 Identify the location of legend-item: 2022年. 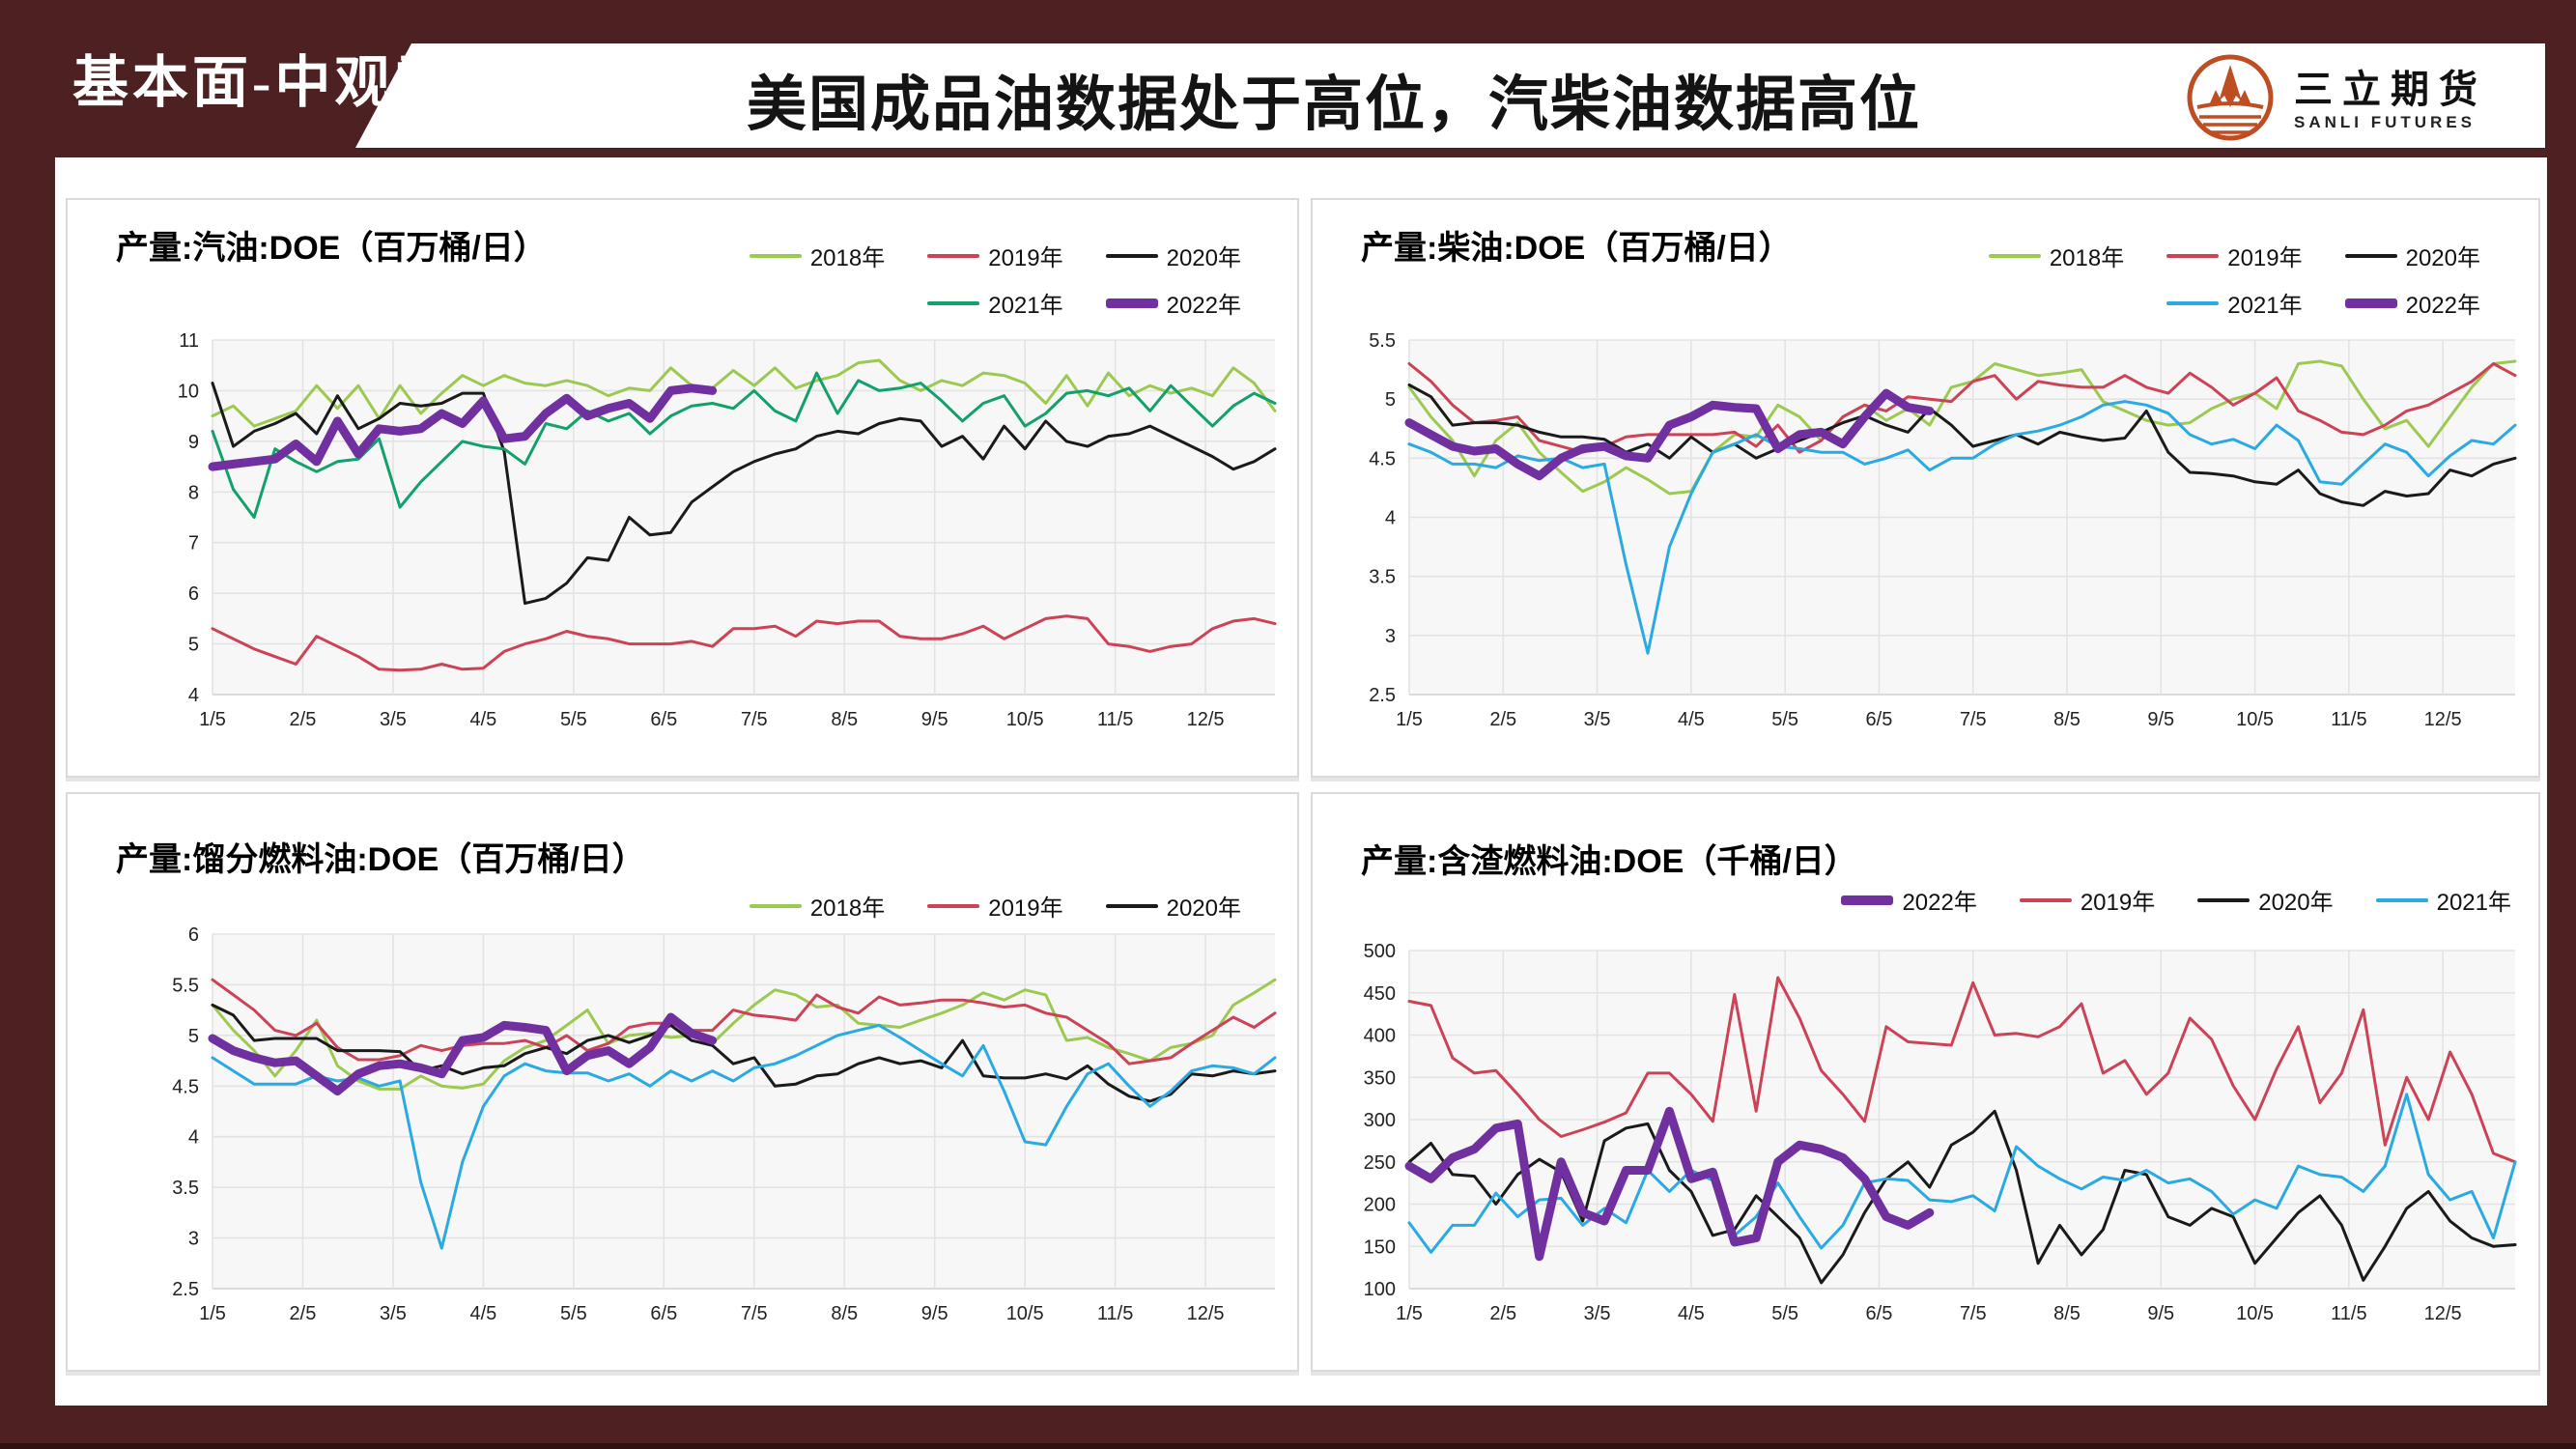
(1909, 900).